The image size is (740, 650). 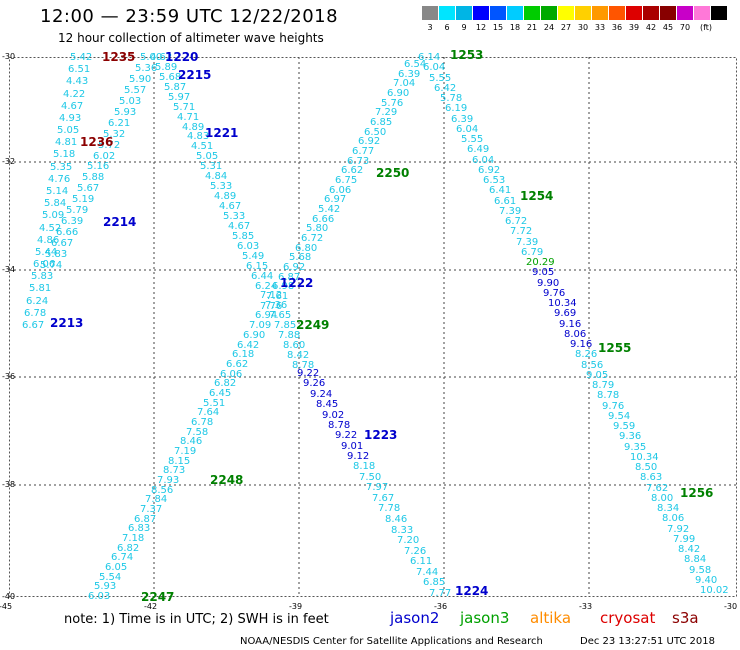 I want to click on swh-value: 8.45, so click(x=327, y=404).